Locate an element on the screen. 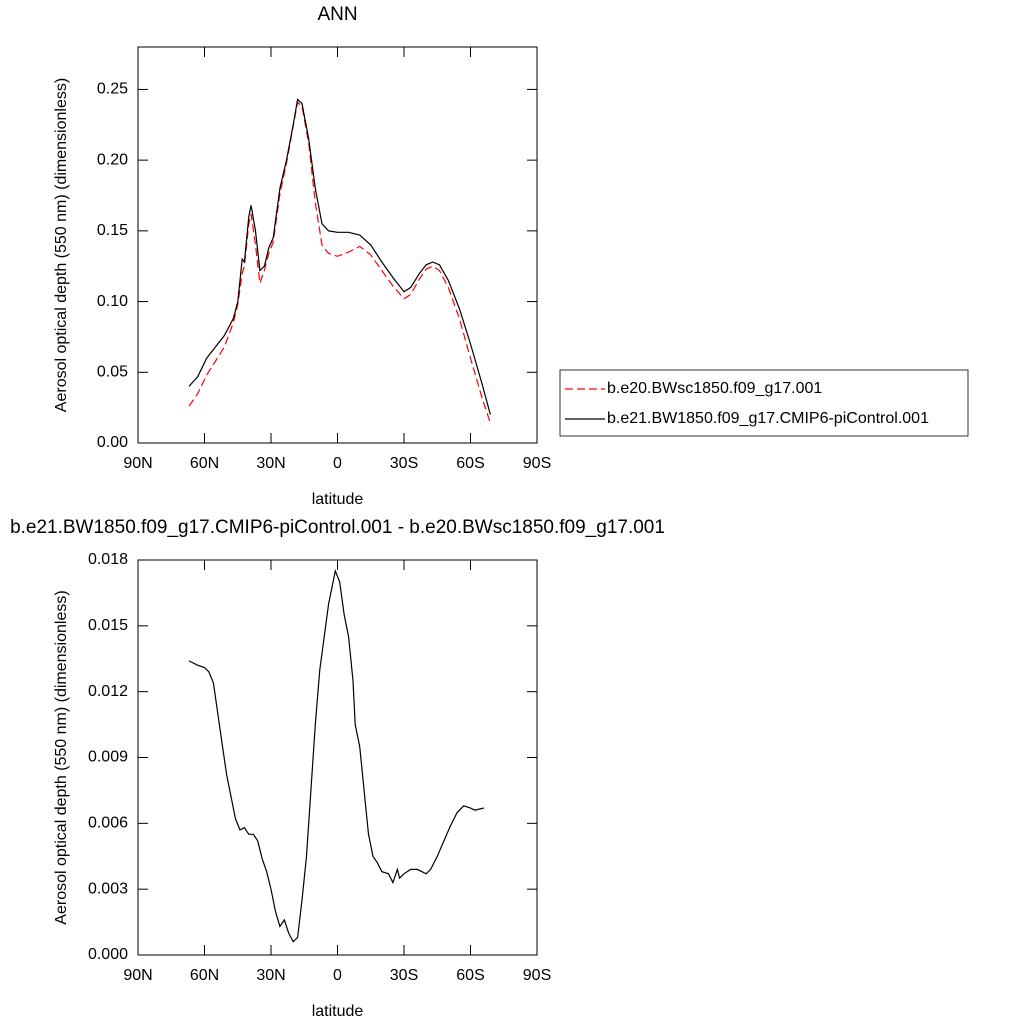 Image resolution: width=1024 pixels, height=1024 pixels. y-tick-label: 0.018 is located at coordinates (108, 559).